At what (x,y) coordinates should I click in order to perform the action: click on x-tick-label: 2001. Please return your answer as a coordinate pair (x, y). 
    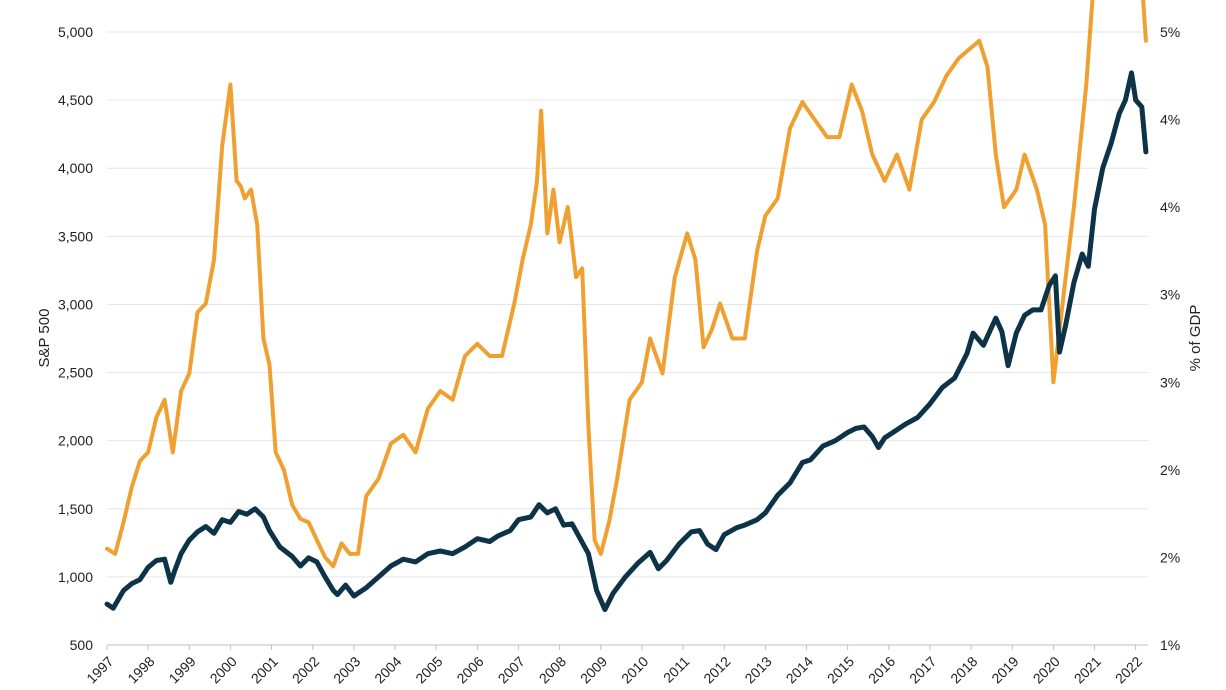
    Looking at the image, I should click on (264, 669).